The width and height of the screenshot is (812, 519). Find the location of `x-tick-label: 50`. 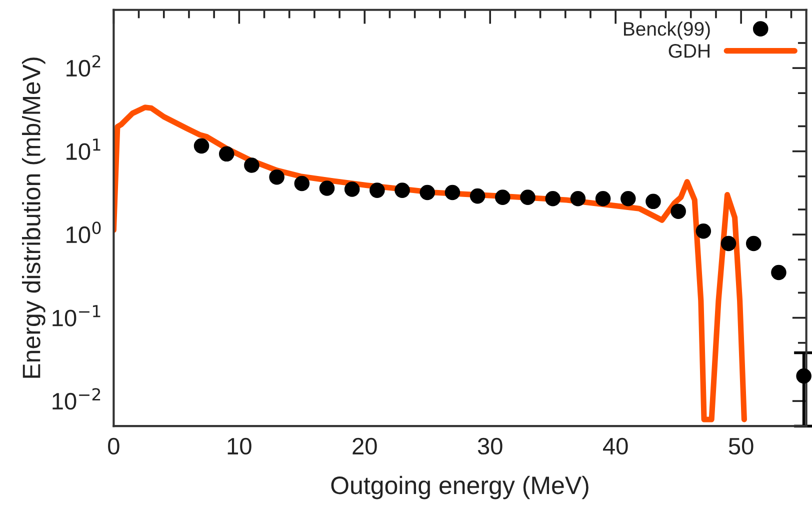

x-tick-label: 50 is located at coordinates (741, 446).